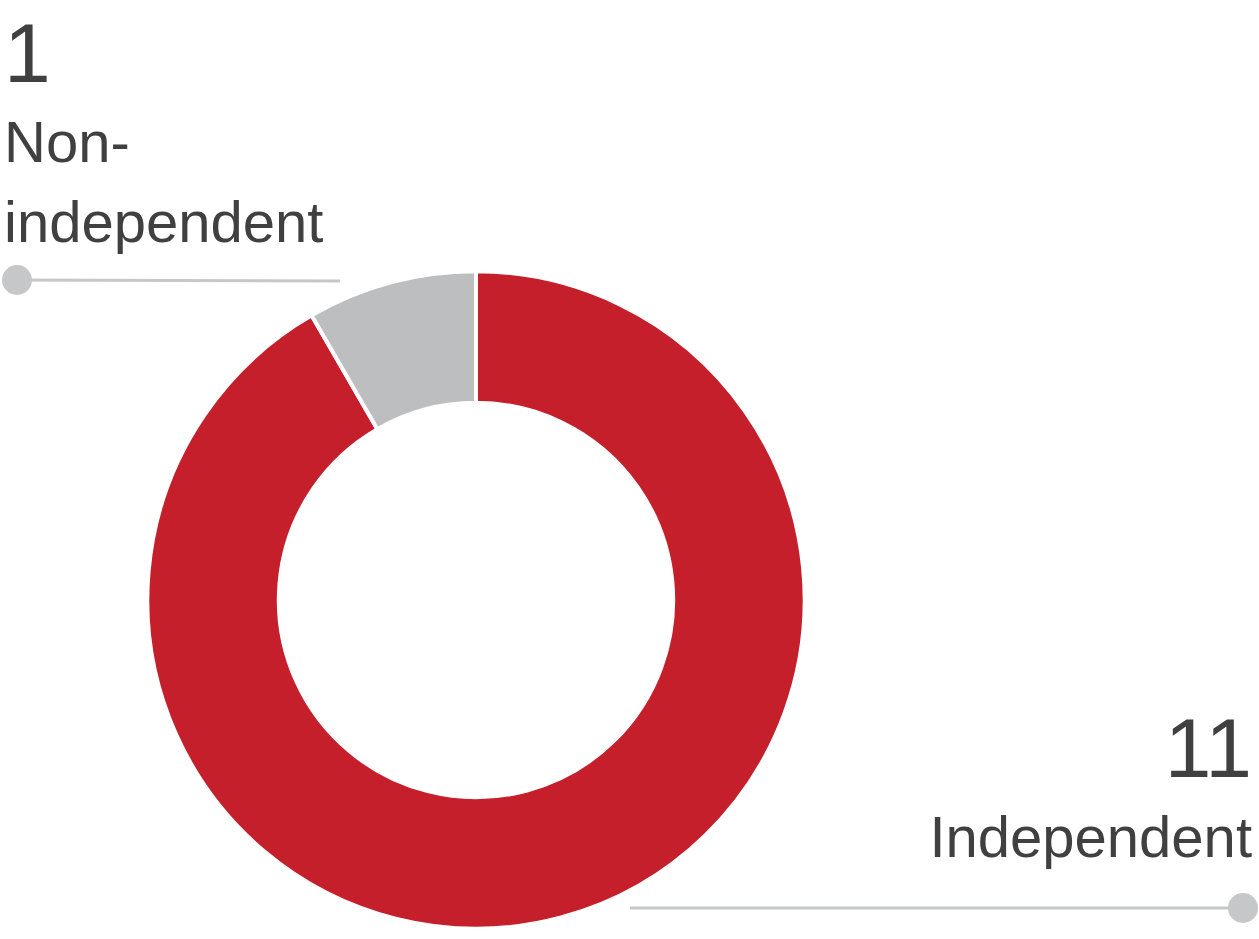 This screenshot has width=1259, height=939. I want to click on data-label: 11, so click(1208, 748).